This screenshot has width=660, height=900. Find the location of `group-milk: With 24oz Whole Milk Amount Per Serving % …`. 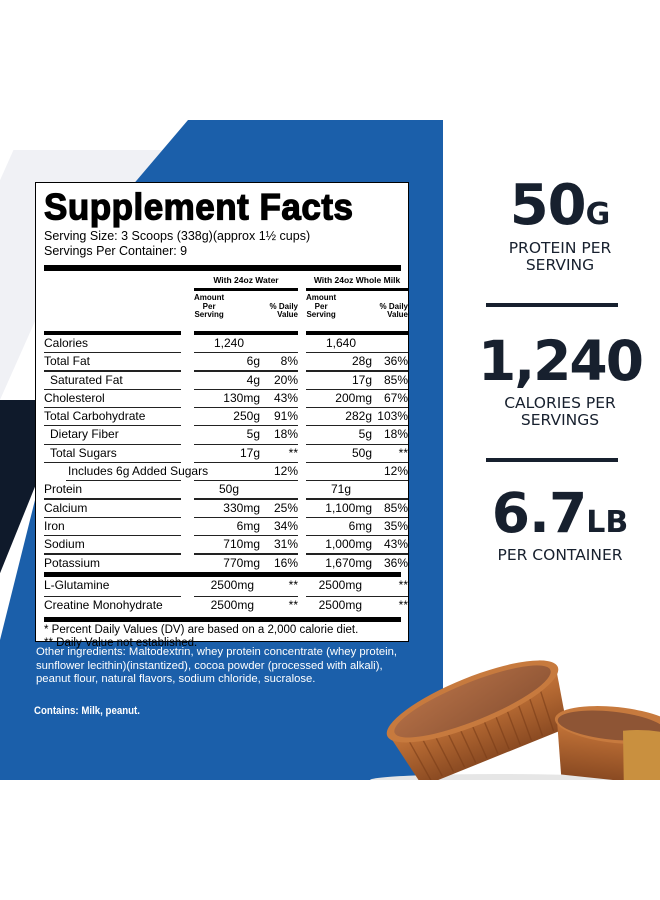

group-milk: With 24oz Whole Milk Amount Per Serving % … is located at coordinates (357, 297).